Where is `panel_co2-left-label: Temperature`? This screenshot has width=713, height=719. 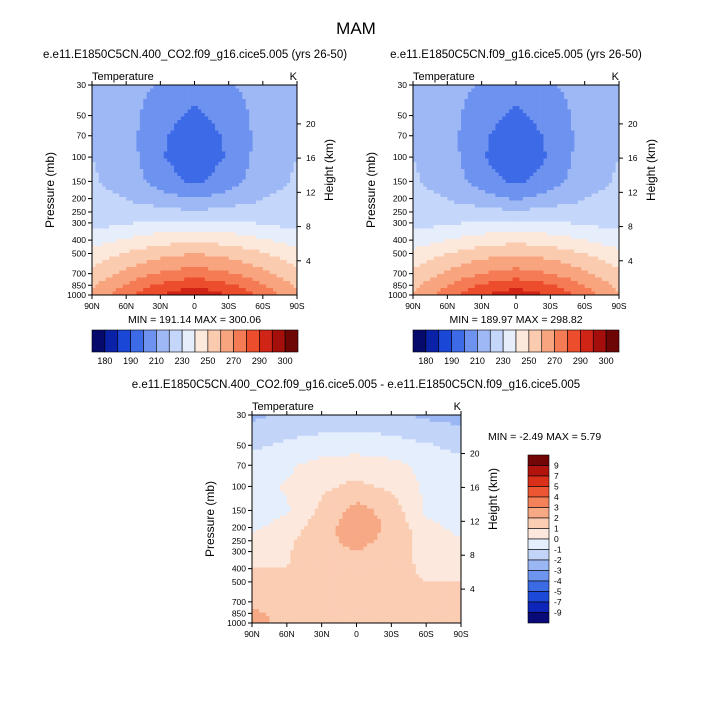
panel_co2-left-label: Temperature is located at coordinates (123, 77).